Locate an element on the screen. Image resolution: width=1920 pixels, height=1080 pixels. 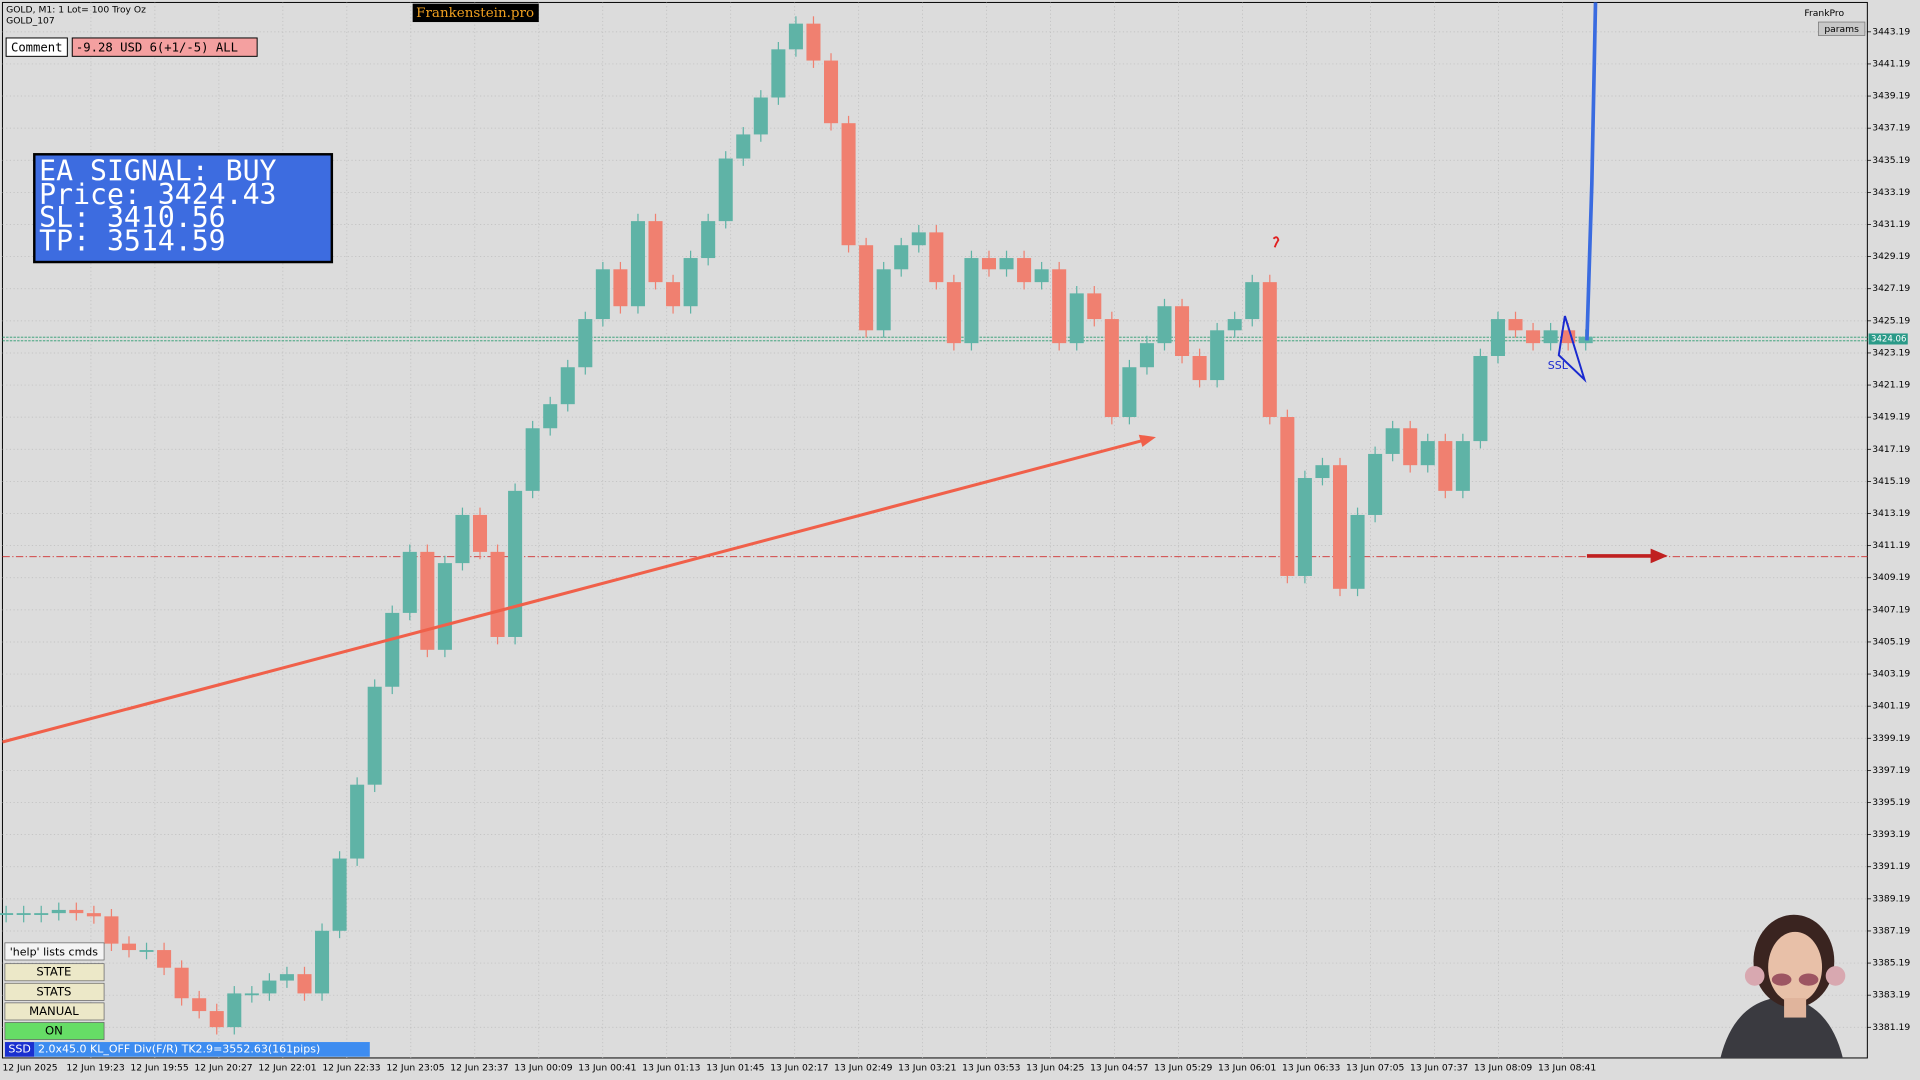
y-tick-label: 3419.19 is located at coordinates (1891, 417).